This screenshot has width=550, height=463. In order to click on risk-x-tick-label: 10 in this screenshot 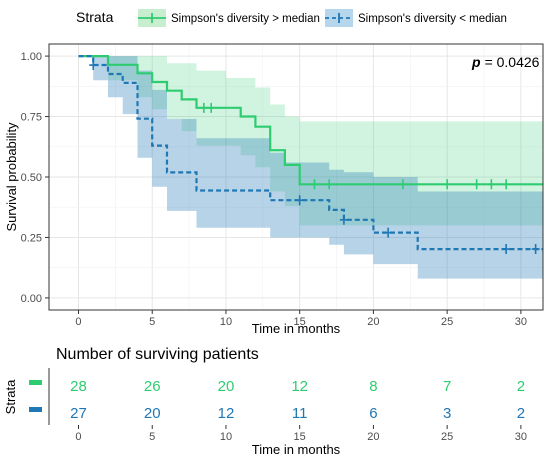, I will do `click(226, 437)`.